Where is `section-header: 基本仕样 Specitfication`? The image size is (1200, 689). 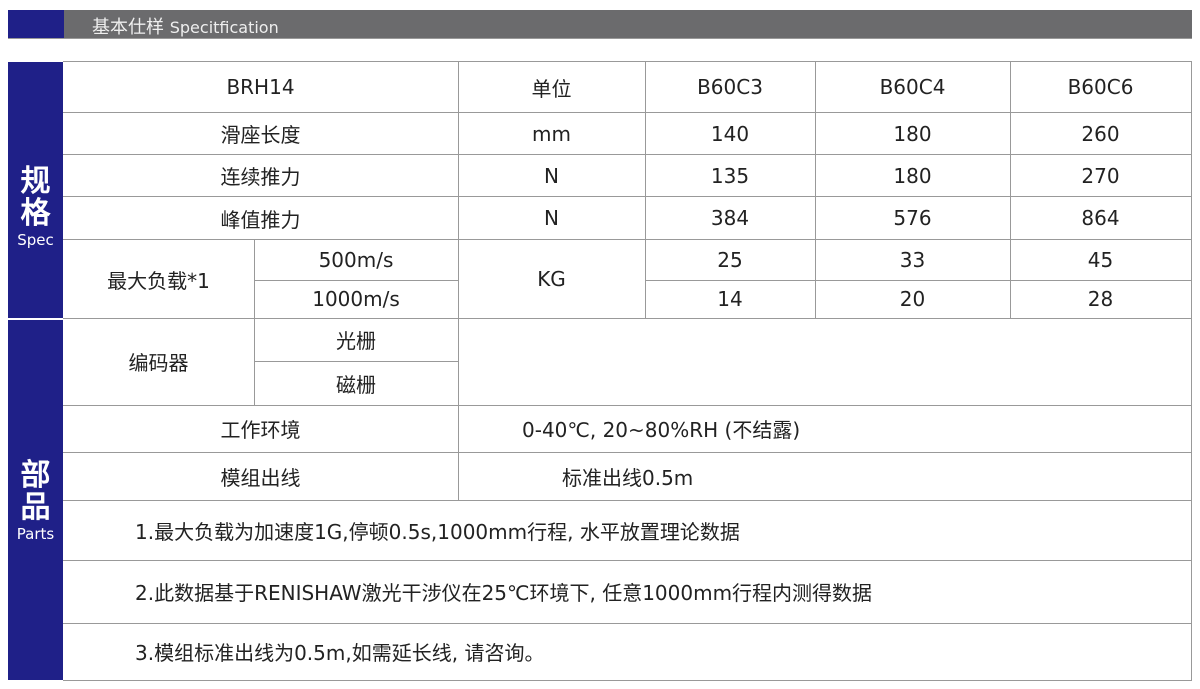 section-header: 基本仕样 Specitfication is located at coordinates (600, 24).